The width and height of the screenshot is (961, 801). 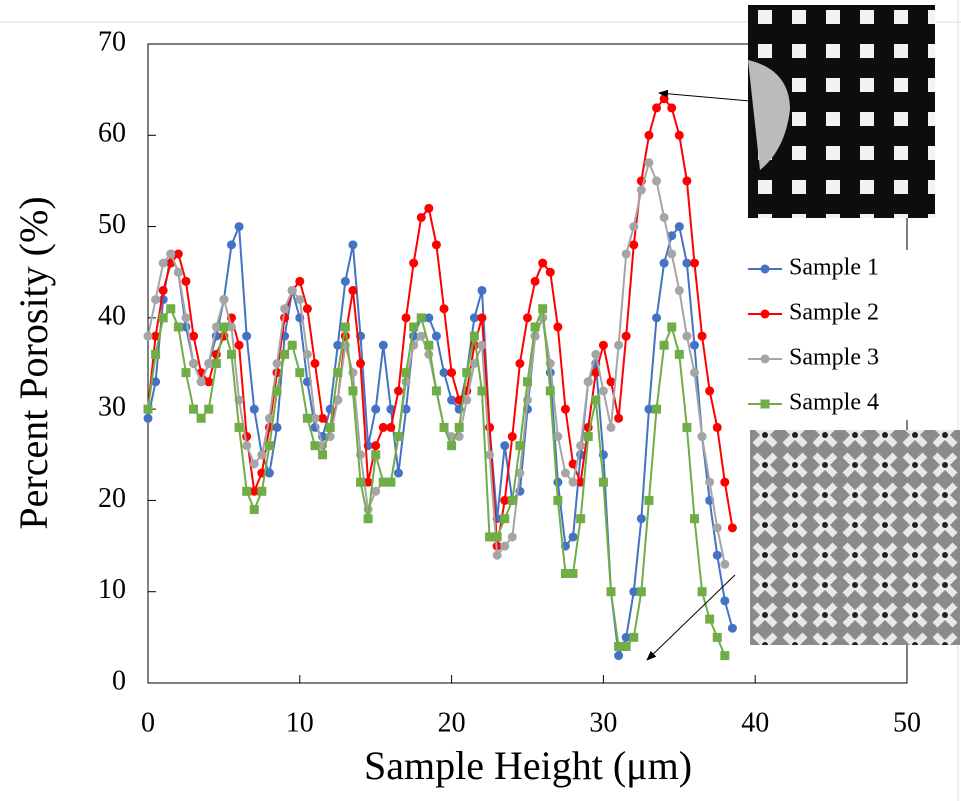 What do you see at coordinates (148, 722) in the screenshot?
I see `x-tick-label: 0` at bounding box center [148, 722].